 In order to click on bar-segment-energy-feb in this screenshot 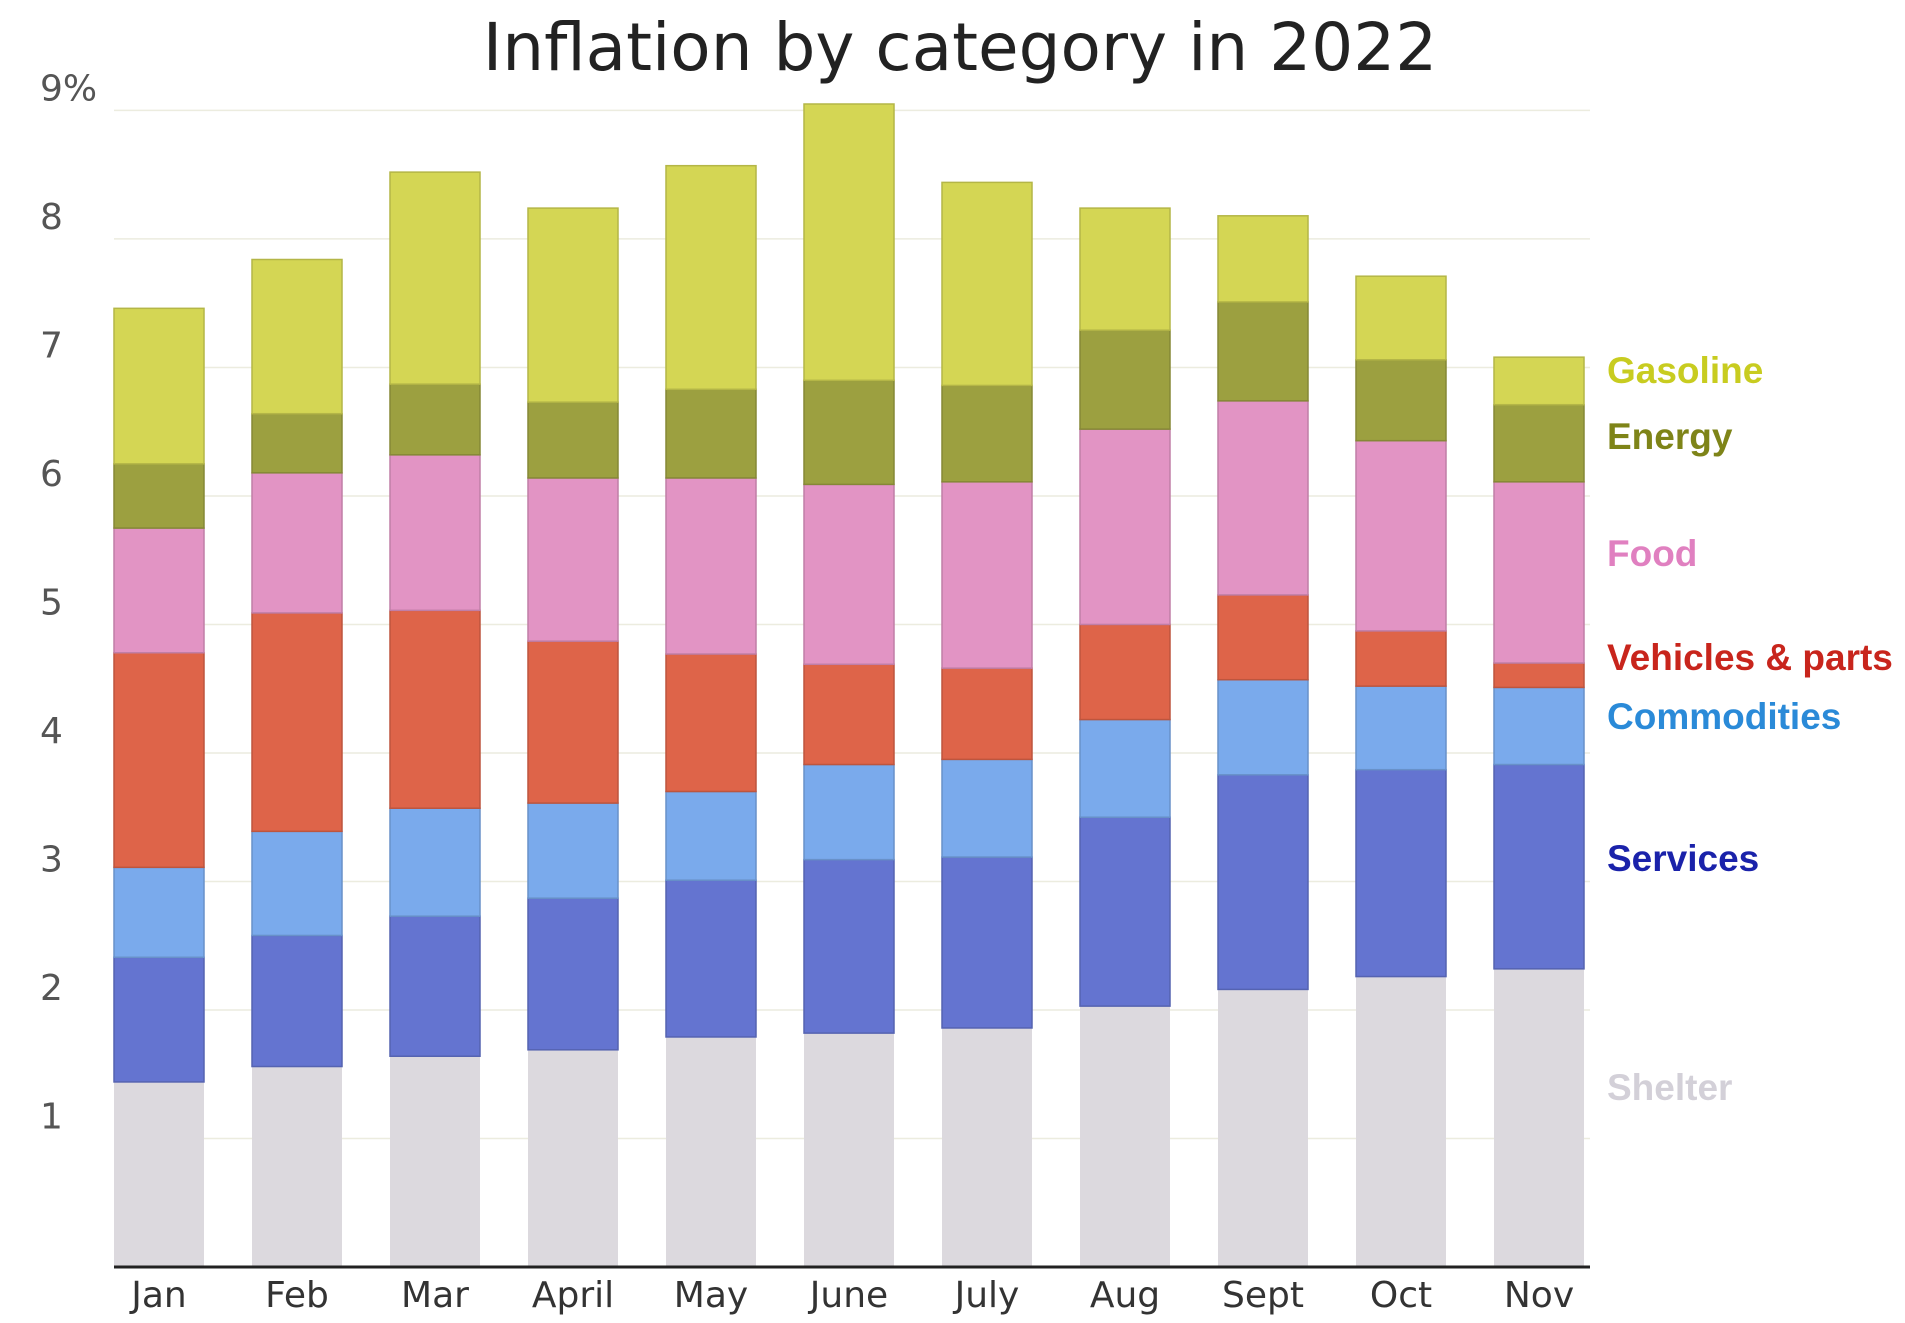, I will do `click(297, 443)`.